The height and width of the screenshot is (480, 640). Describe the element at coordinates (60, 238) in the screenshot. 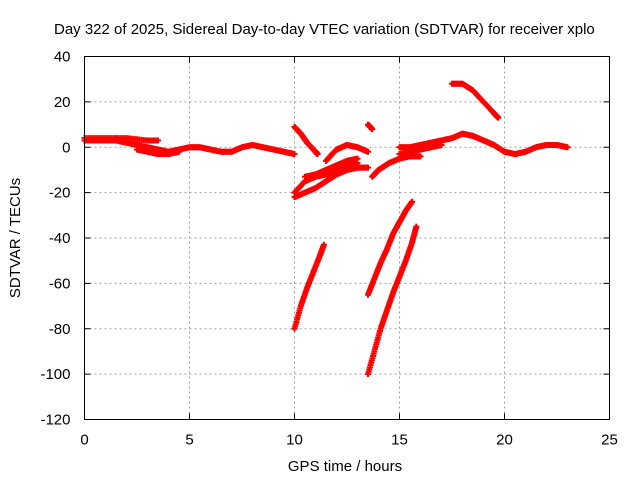

I see `y-tick-label: -40` at that location.